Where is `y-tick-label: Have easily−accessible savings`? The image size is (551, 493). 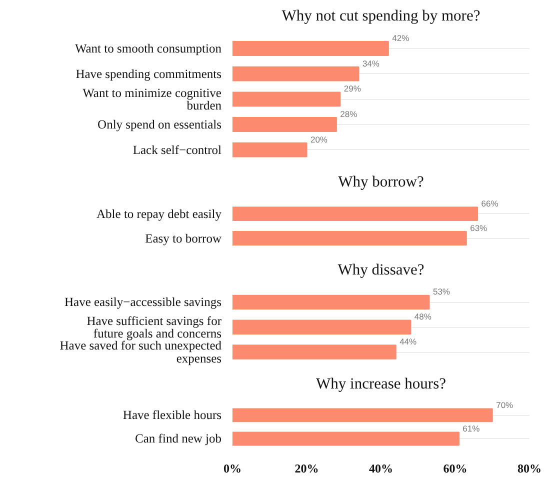 y-tick-label: Have easily−accessible savings is located at coordinates (143, 302).